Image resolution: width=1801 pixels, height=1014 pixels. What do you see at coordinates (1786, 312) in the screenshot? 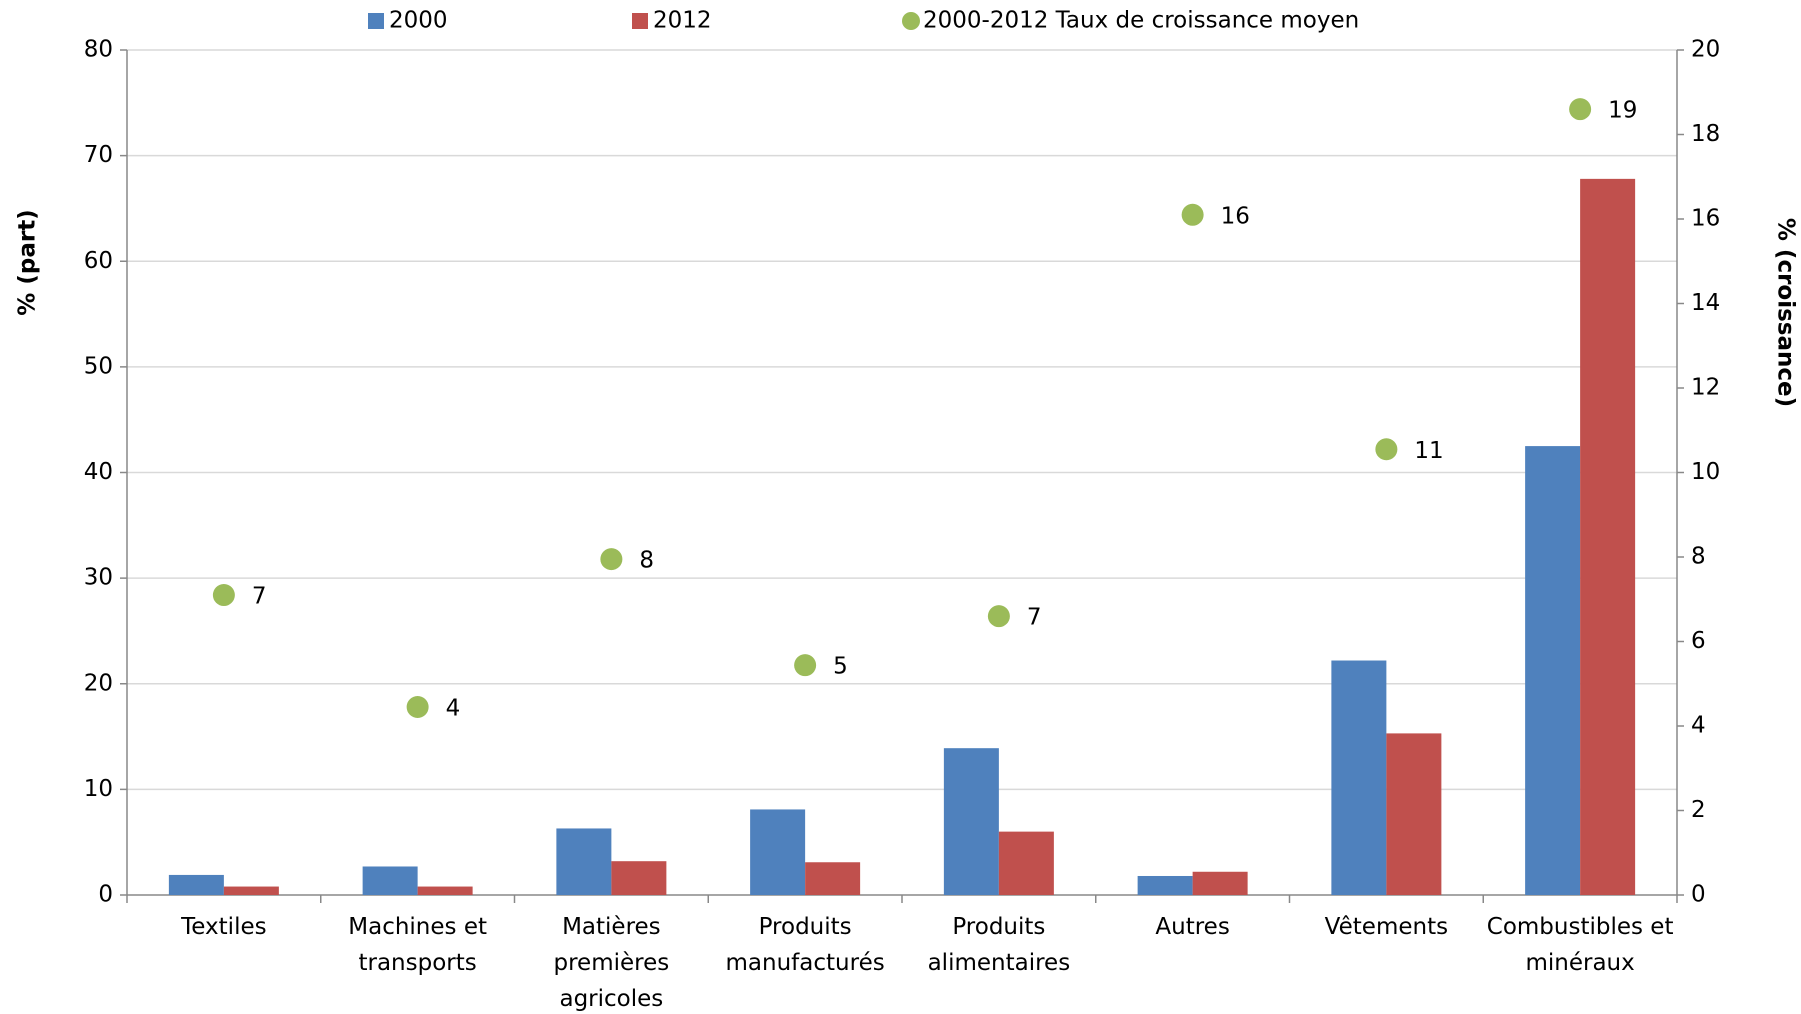
I see `y2-axis-title: % (croissance)` at bounding box center [1786, 312].